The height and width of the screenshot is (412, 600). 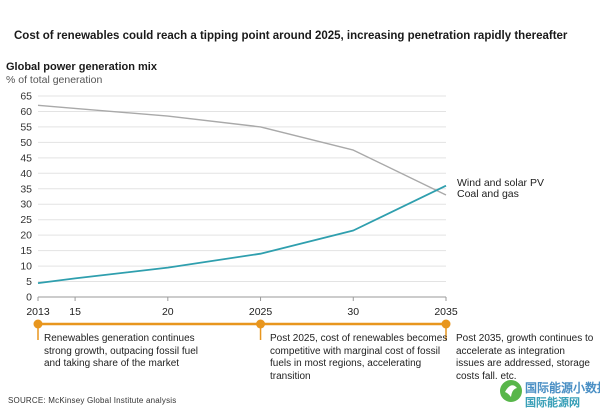 What do you see at coordinates (500, 183) in the screenshot?
I see `series-label-wind-and-solar: Wind and solar PV` at bounding box center [500, 183].